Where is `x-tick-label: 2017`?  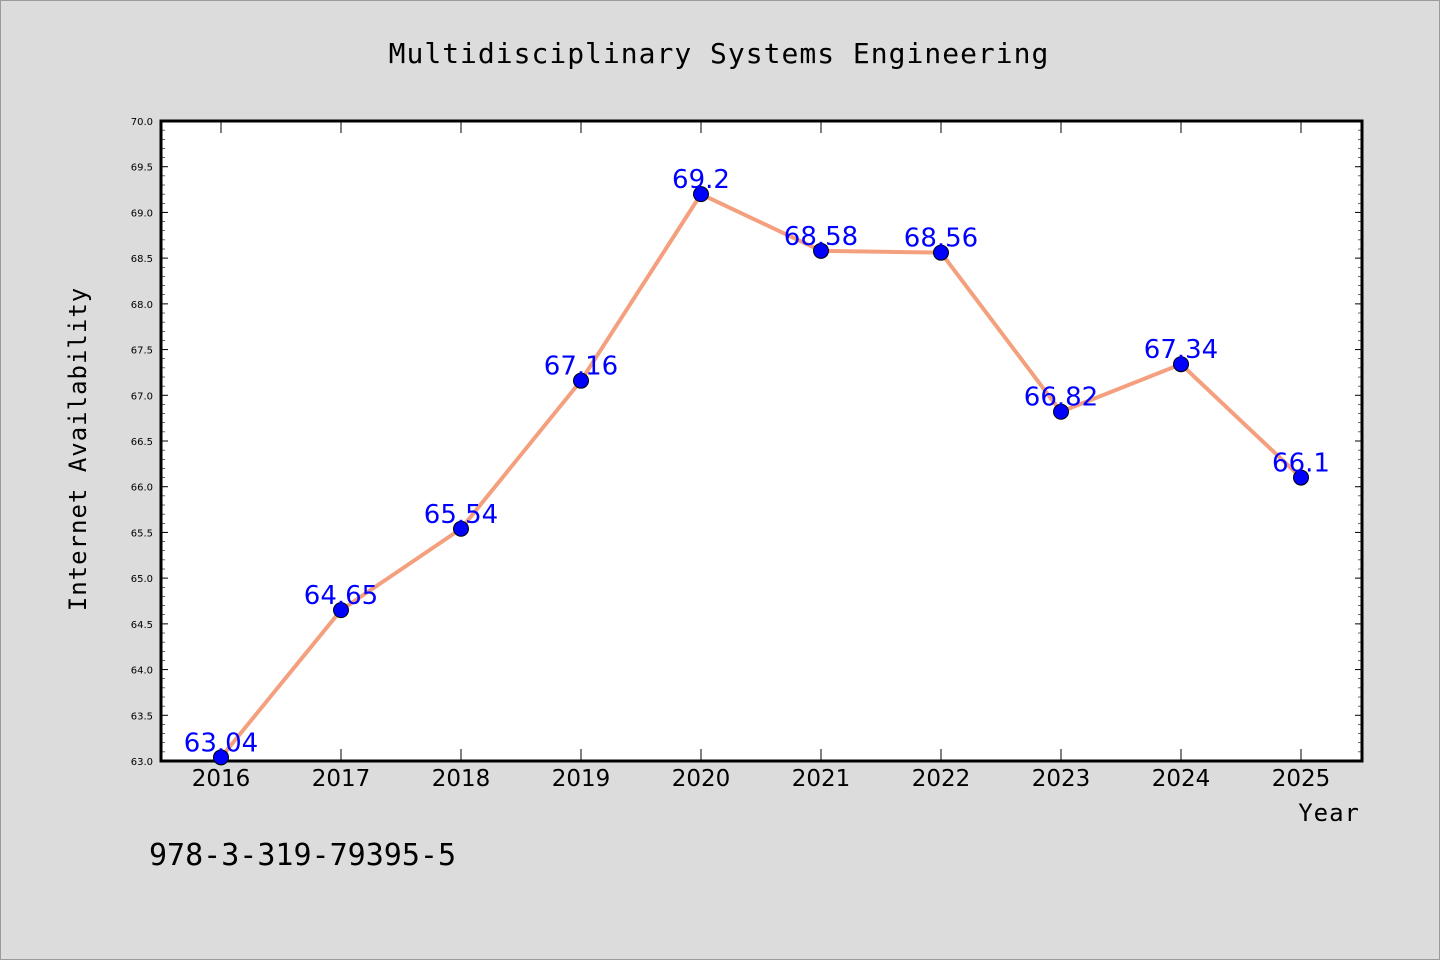 x-tick-label: 2017 is located at coordinates (341, 779).